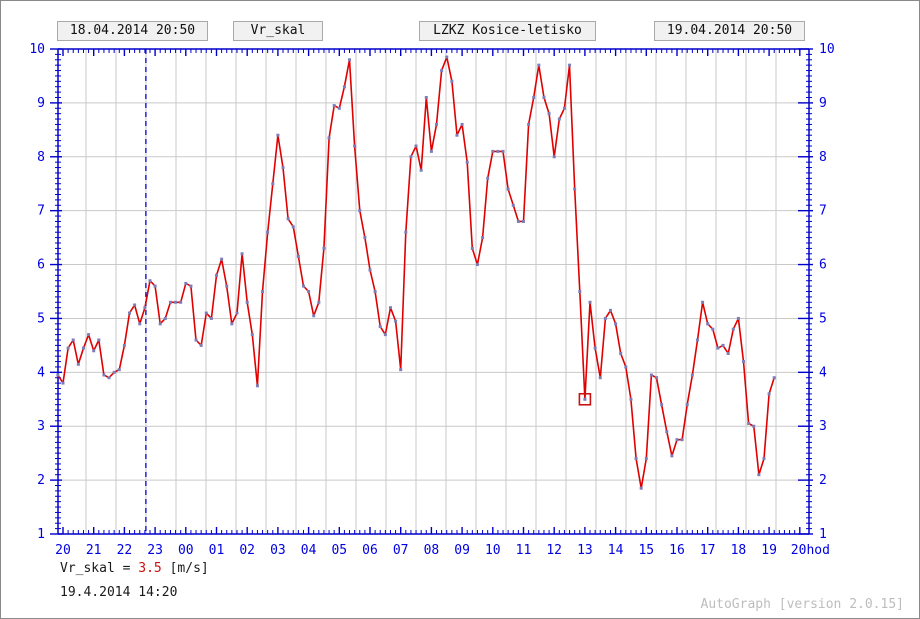  I want to click on axis-tick-label: 00, so click(186, 550).